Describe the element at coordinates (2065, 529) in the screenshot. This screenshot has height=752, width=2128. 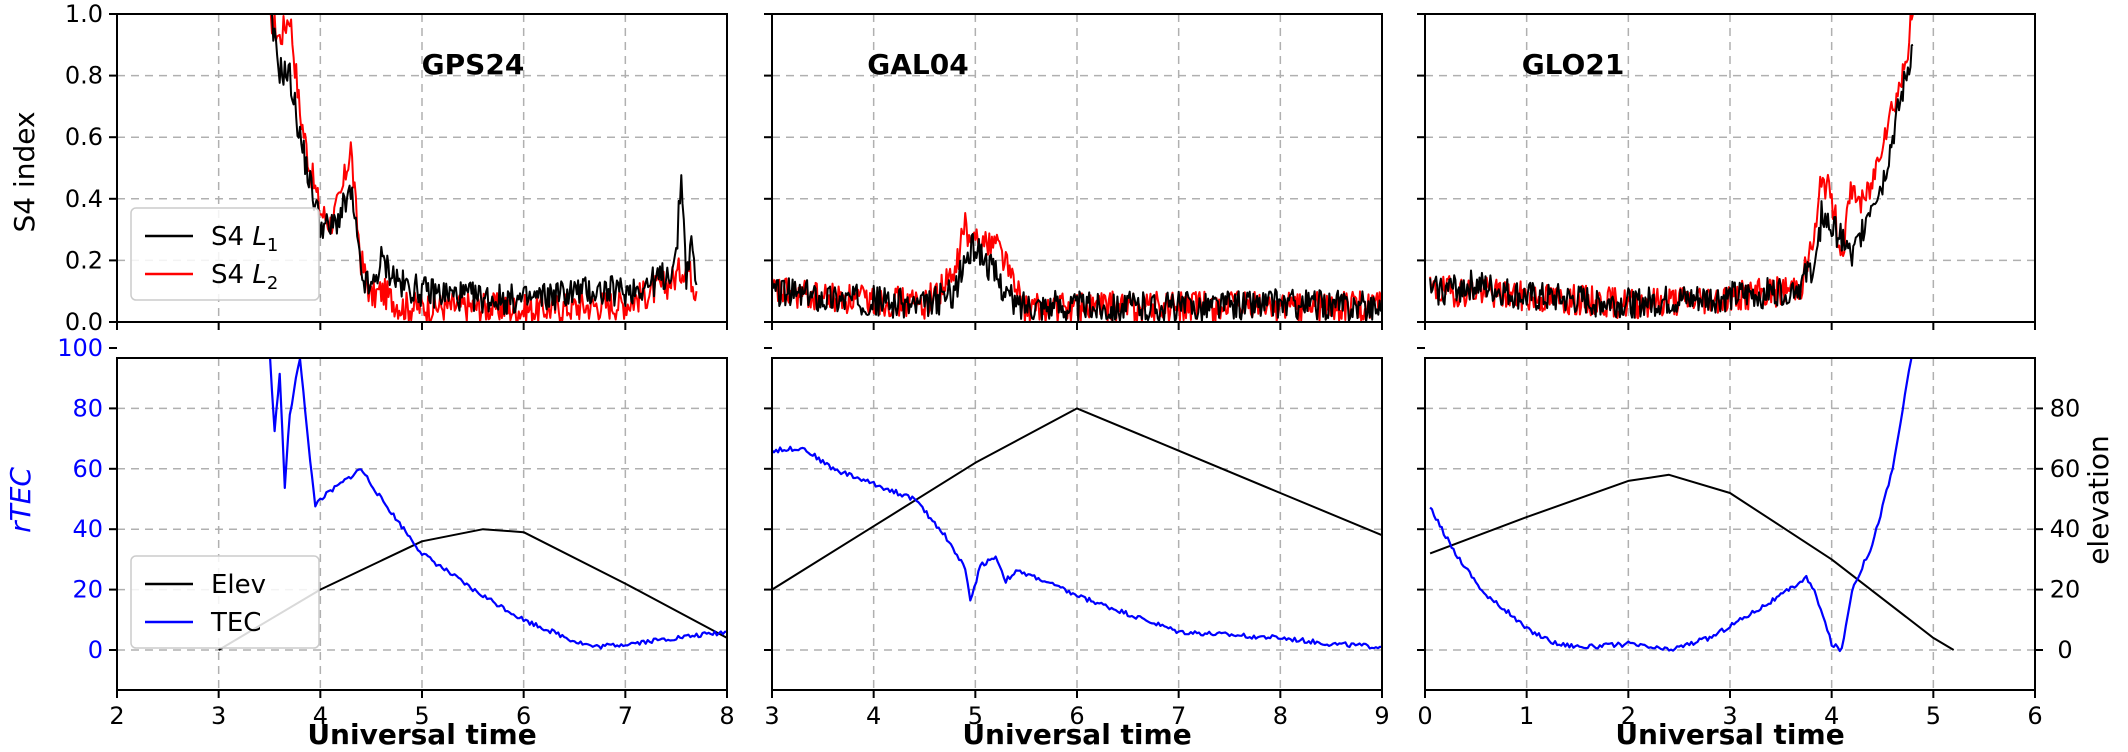
I see `elev-tick-label: 40` at that location.